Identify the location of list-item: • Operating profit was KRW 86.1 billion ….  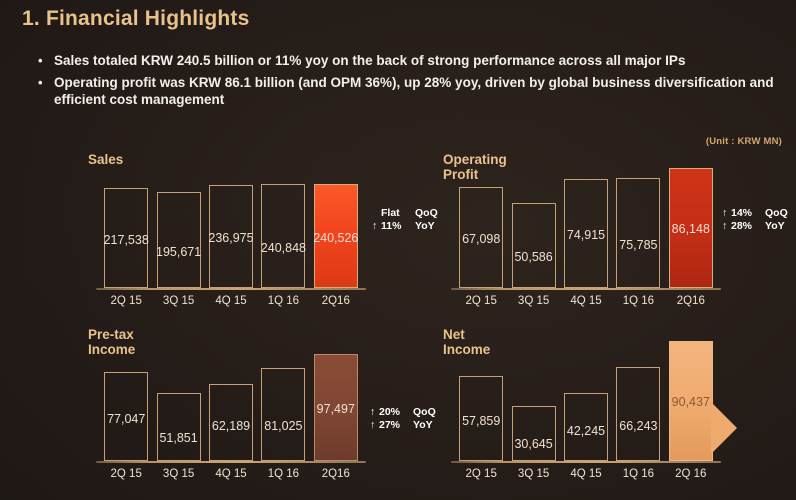
(412, 91).